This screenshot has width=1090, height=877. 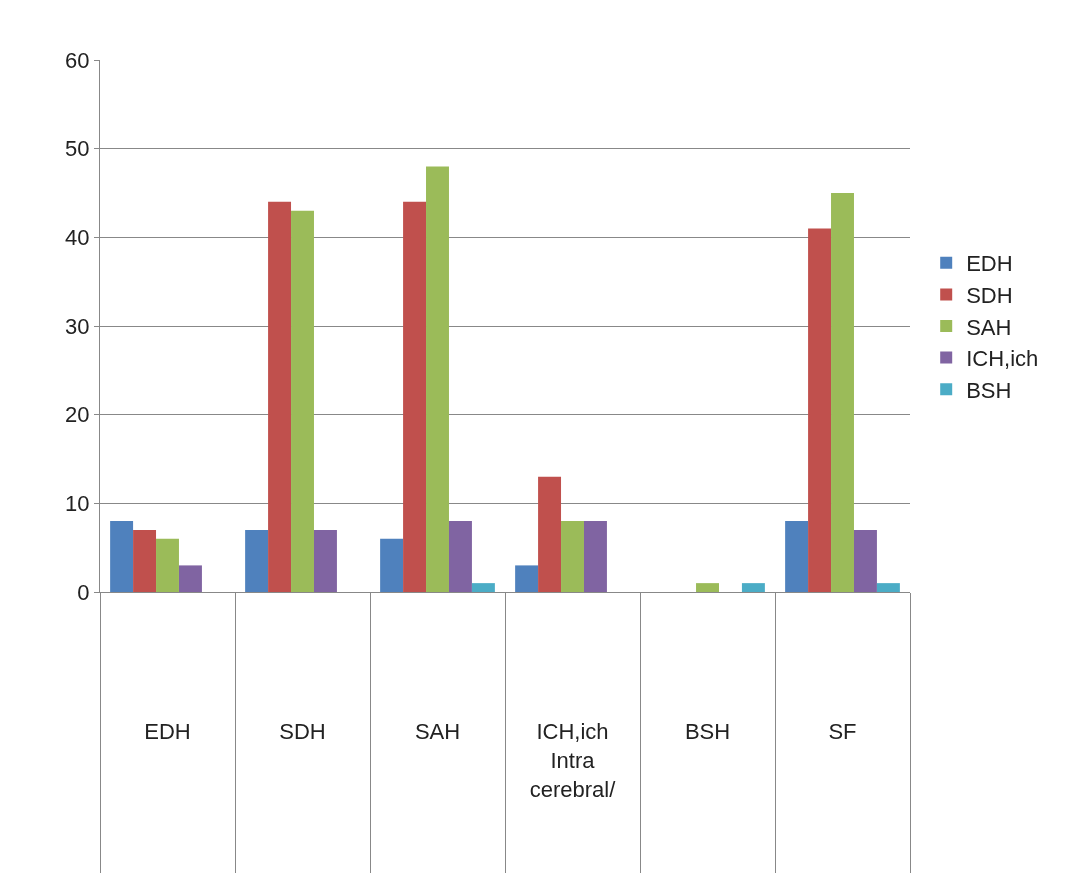 I want to click on x-tick-label: BSH, so click(x=707, y=732).